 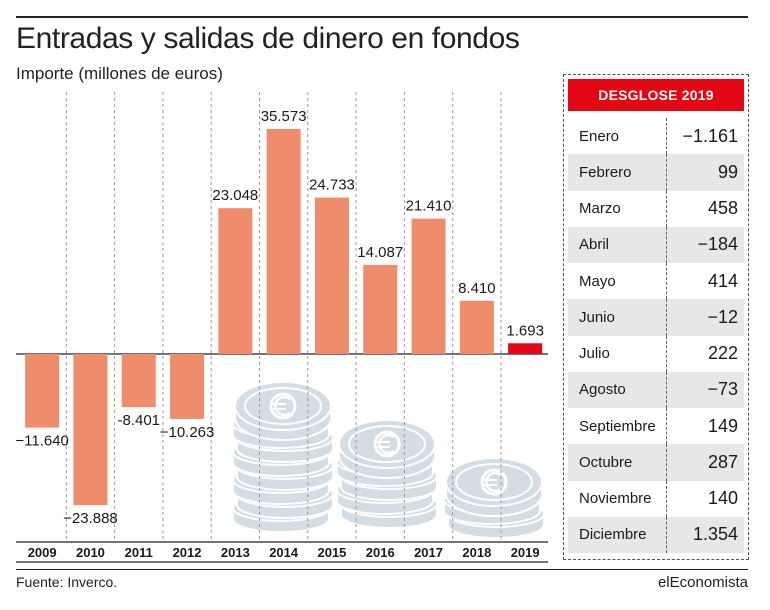 I want to click on bar-2019, so click(x=525, y=348).